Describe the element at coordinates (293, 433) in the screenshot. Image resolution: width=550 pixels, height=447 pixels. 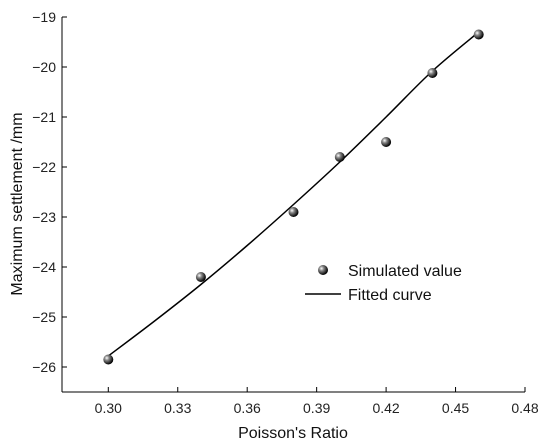
I see `x-axis-title: Poisson's Ratio` at that location.